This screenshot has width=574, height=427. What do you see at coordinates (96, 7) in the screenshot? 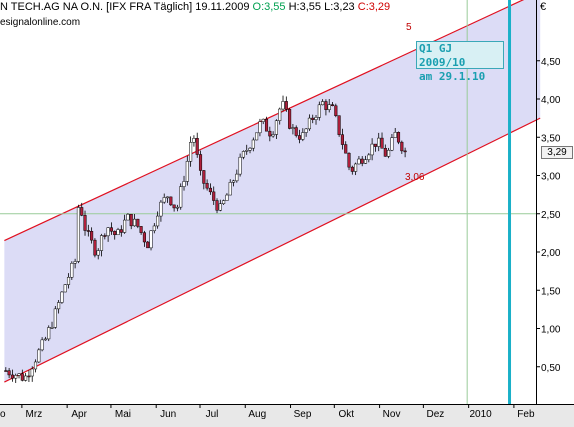
I see `instrument-name: N TECH.AG NA O.N. [IFX FRA Täglich]` at bounding box center [96, 7].